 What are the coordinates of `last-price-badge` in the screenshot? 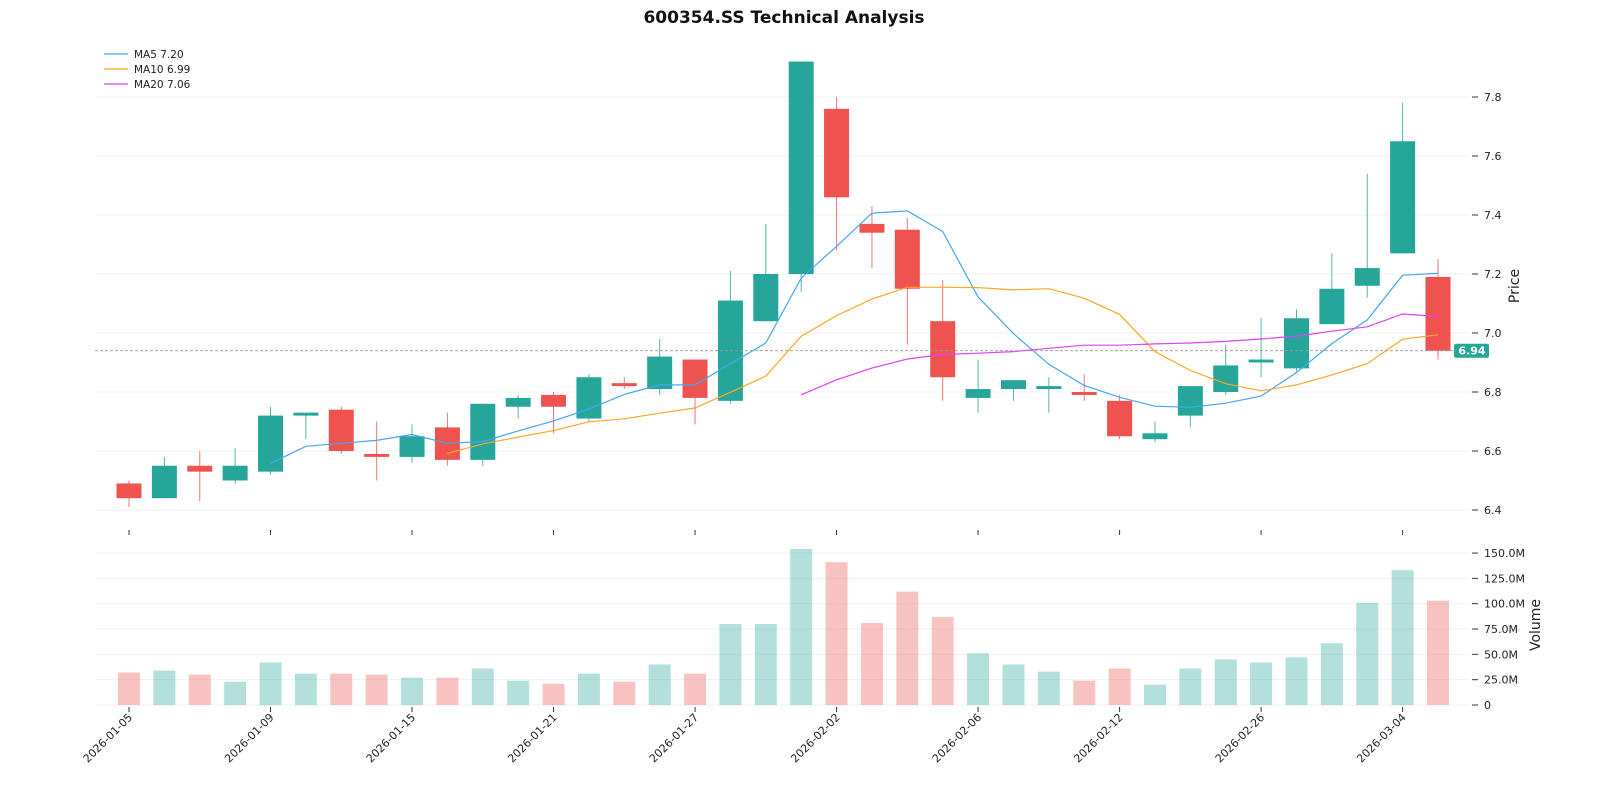 It's located at (1471, 350).